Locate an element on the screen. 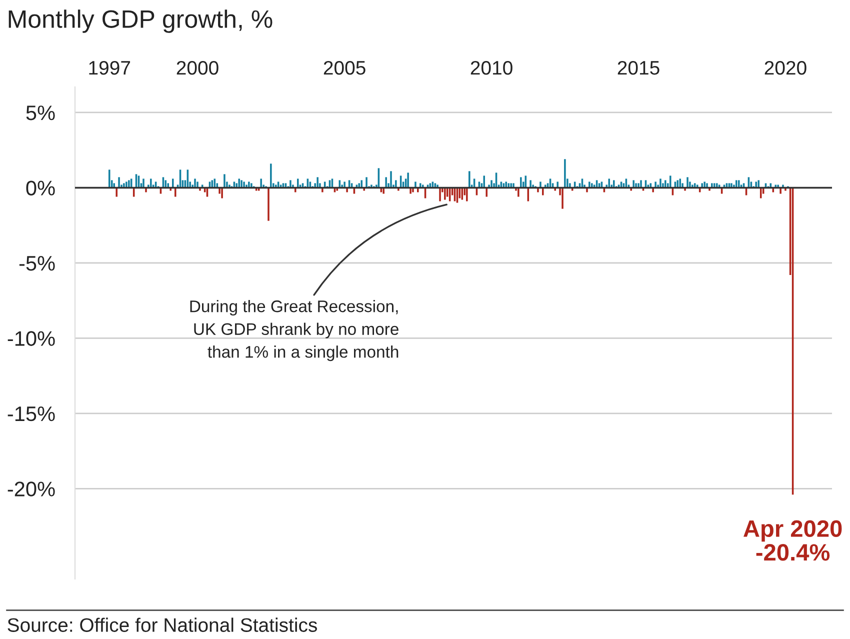  x-tick-label: 2010 is located at coordinates (491, 67).